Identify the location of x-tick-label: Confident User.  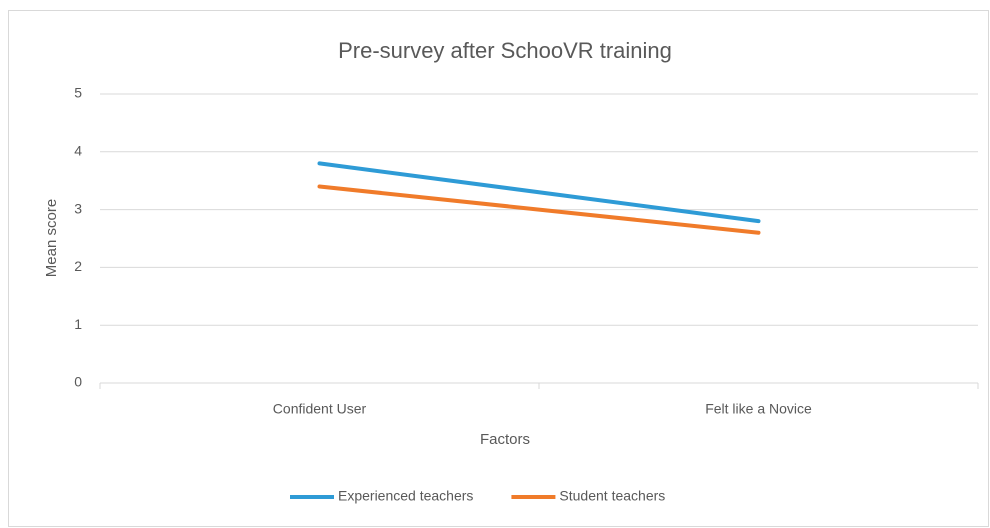
(320, 409).